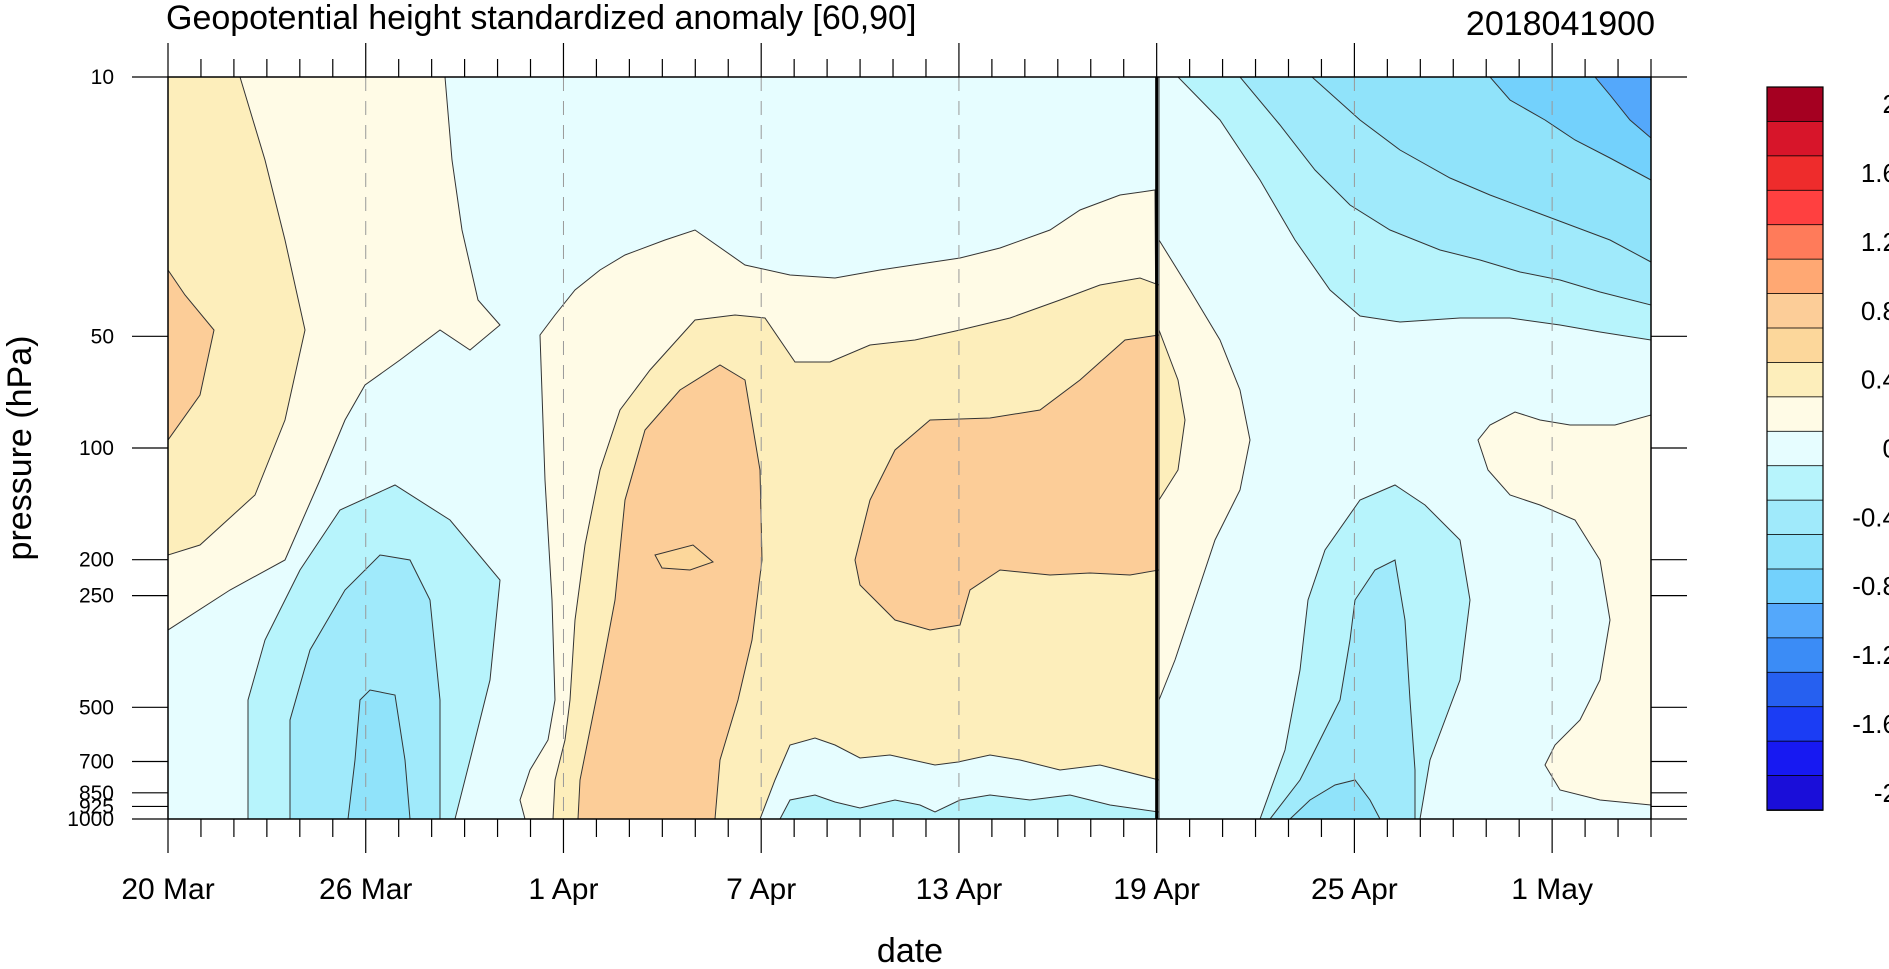 This screenshot has height=969, width=1889. What do you see at coordinates (96, 806) in the screenshot?
I see `y-tick-label: 925` at bounding box center [96, 806].